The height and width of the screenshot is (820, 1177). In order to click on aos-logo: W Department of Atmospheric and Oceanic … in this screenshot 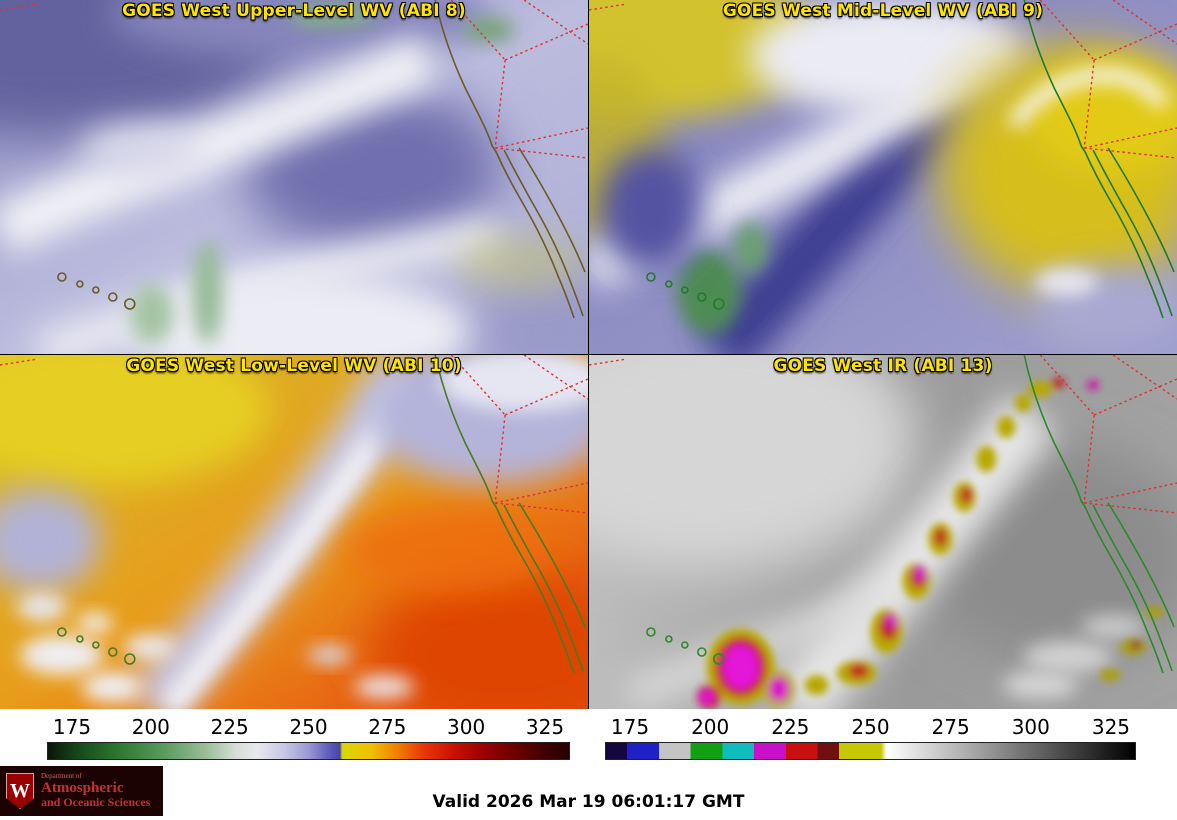, I will do `click(81, 791)`.